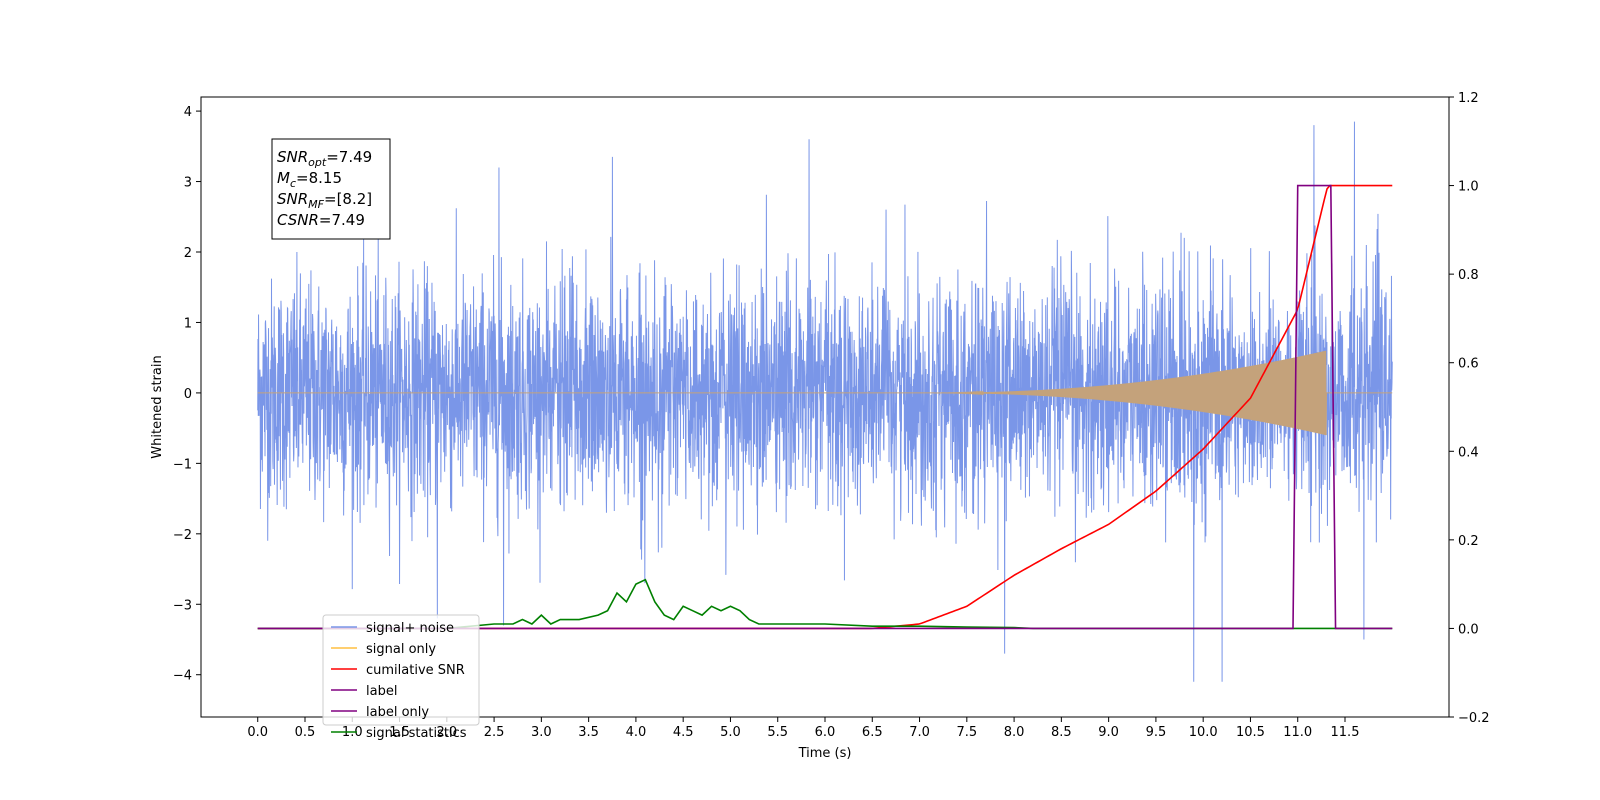  What do you see at coordinates (182, 535) in the screenshot?
I see `y-tick-label: −2` at bounding box center [182, 535].